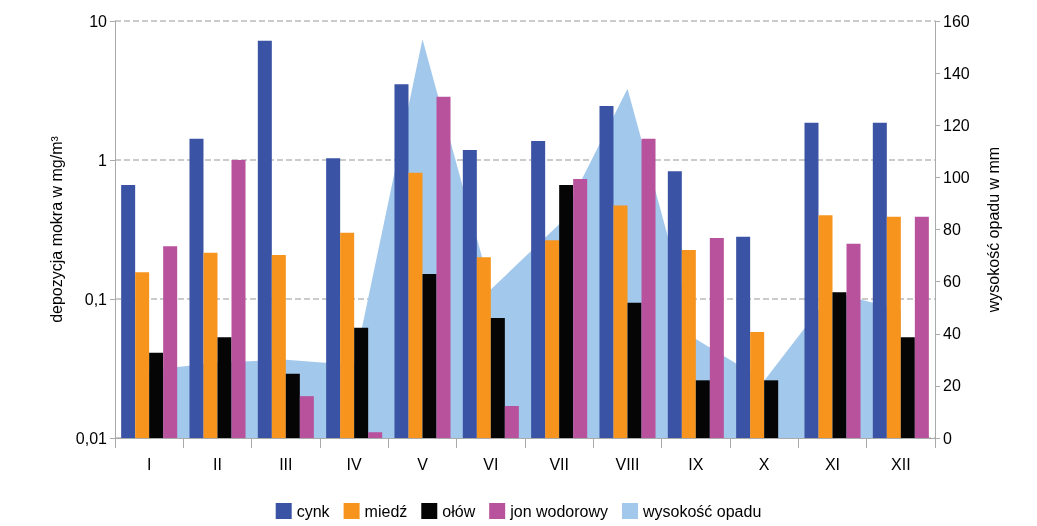 The height and width of the screenshot is (526, 1037). Describe the element at coordinates (459, 511) in the screenshot. I see `legend-label: ołów` at that location.